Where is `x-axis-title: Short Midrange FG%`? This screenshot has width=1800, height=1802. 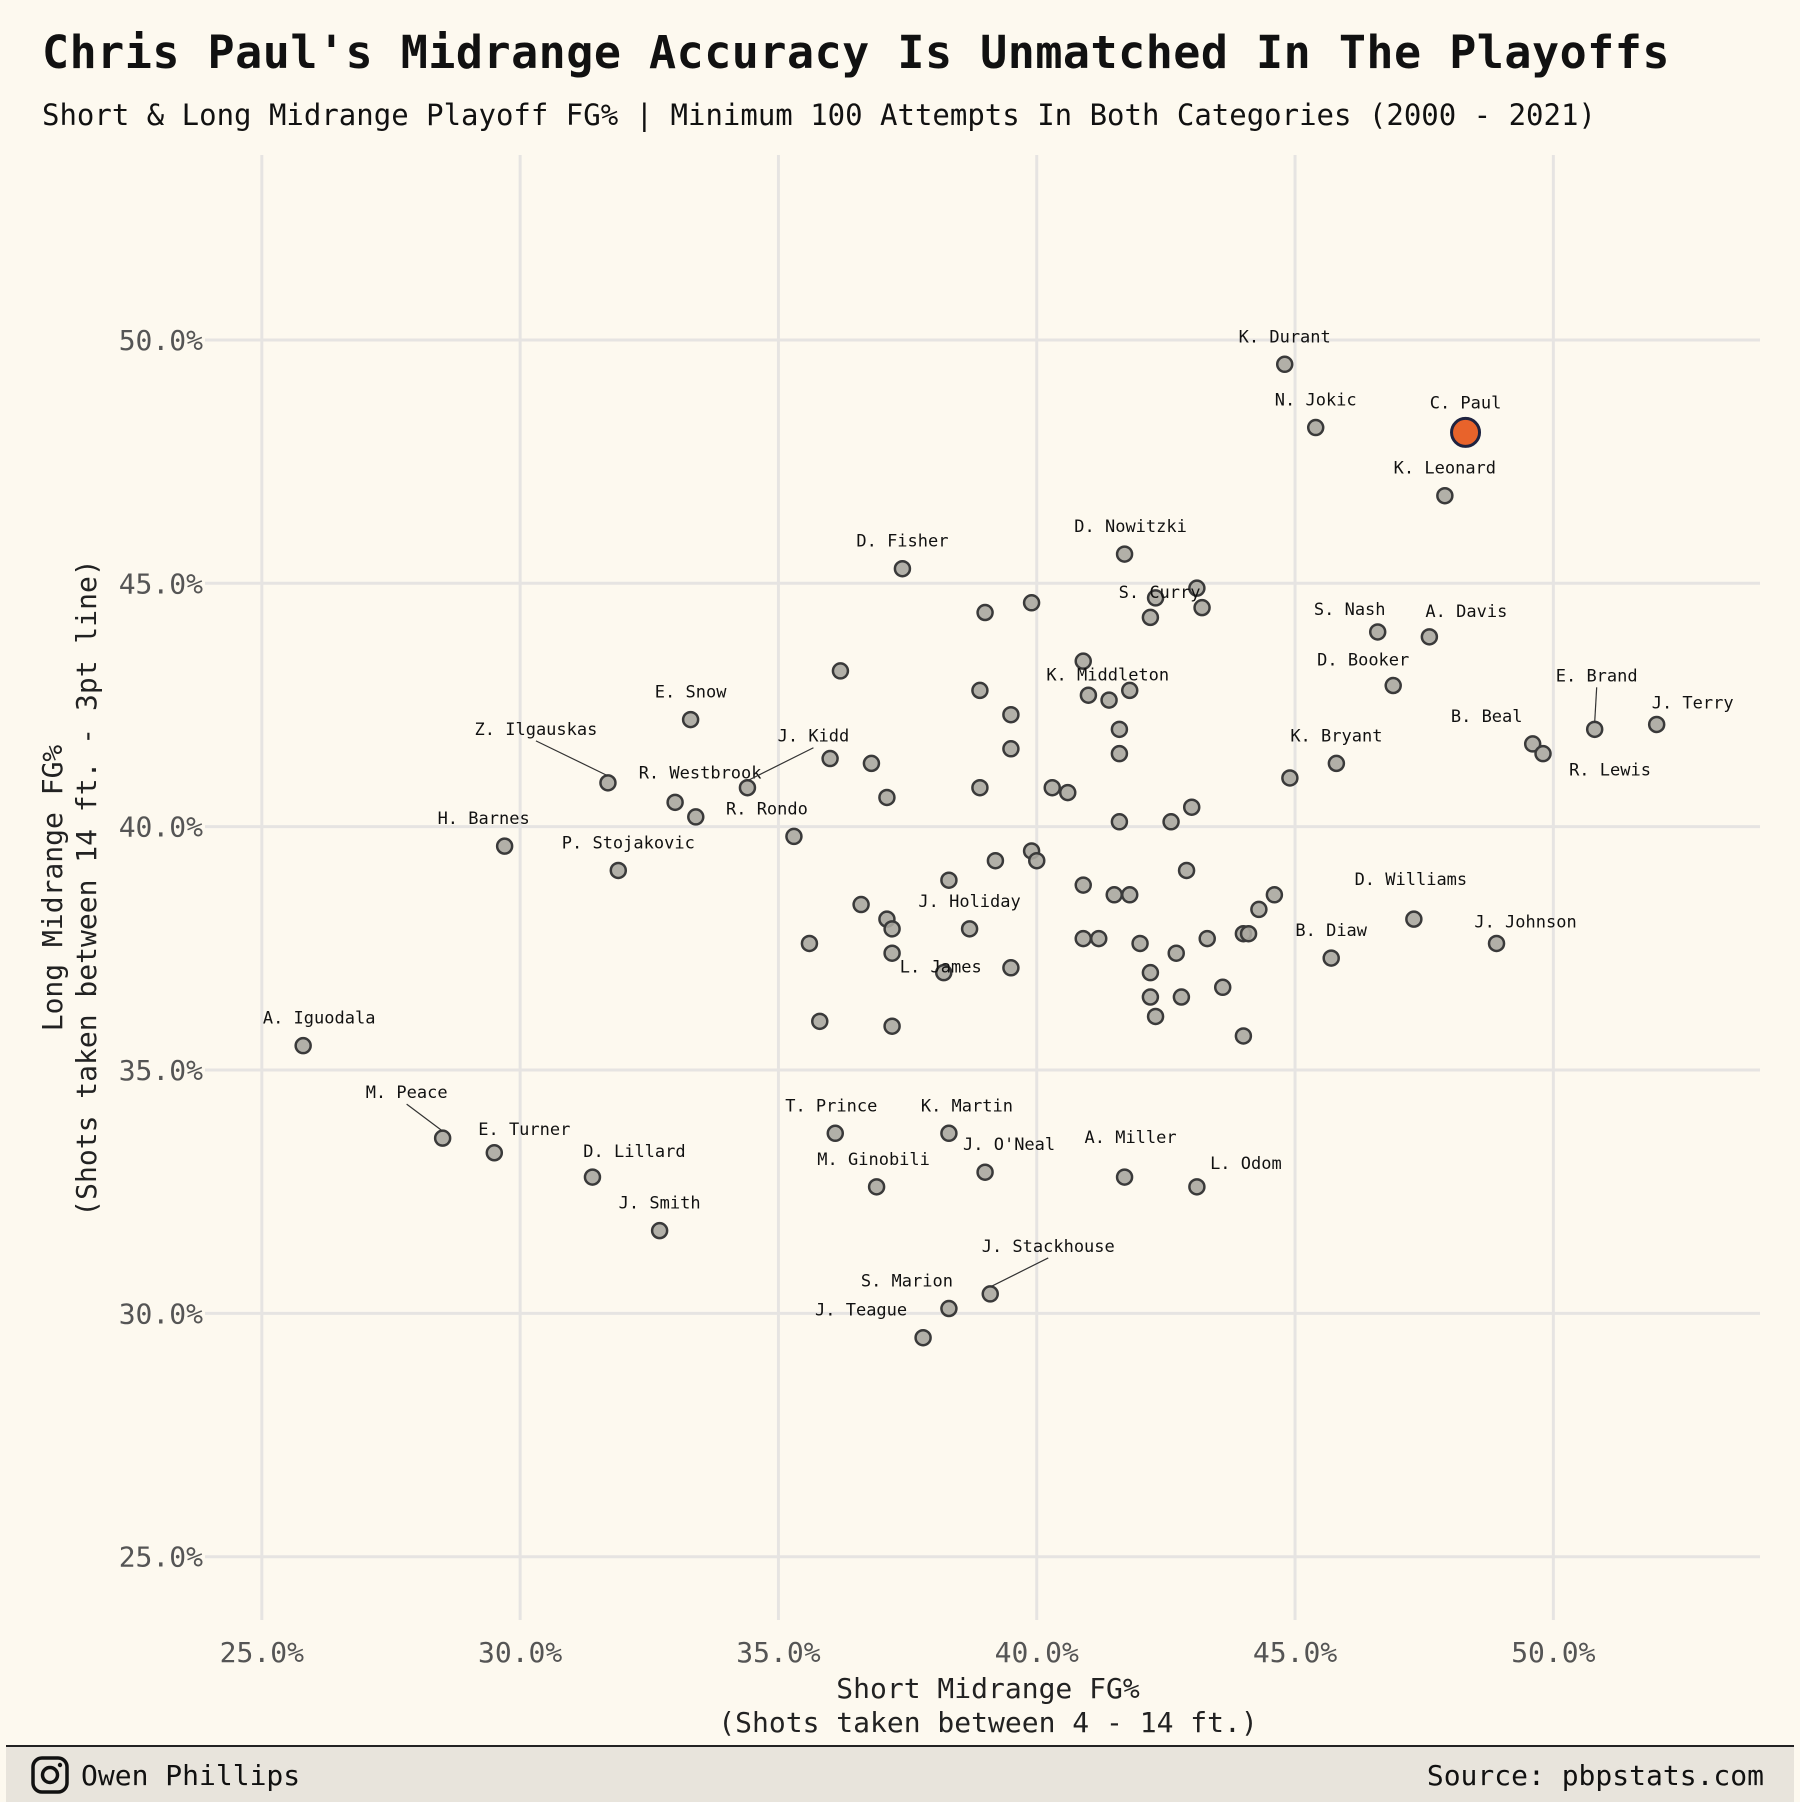
x-axis-title: Short Midrange FG% is located at coordinates (988, 1688).